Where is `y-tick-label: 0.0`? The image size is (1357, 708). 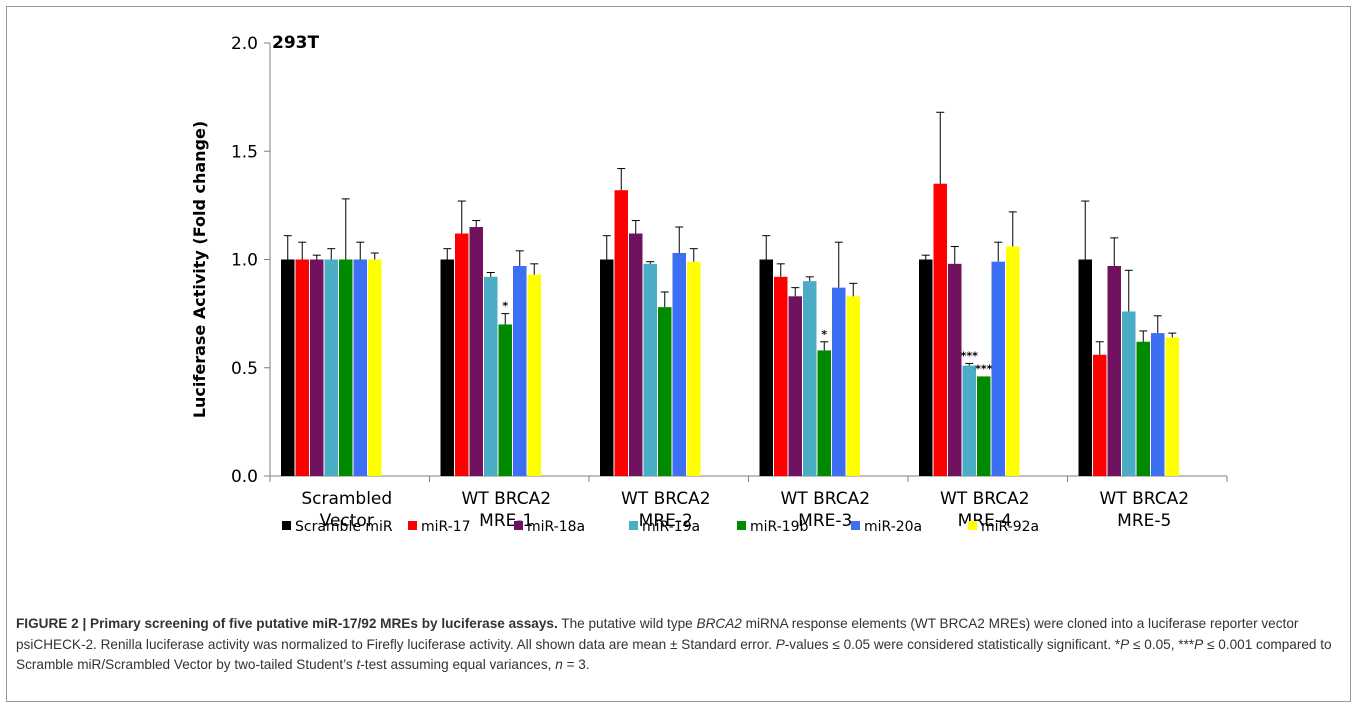 y-tick-label: 0.0 is located at coordinates (244, 477).